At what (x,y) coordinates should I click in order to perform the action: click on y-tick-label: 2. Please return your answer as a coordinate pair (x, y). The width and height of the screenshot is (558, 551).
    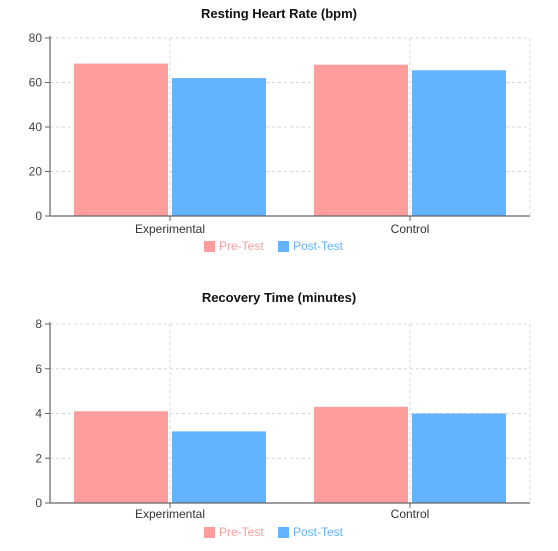
    Looking at the image, I should click on (38, 458).